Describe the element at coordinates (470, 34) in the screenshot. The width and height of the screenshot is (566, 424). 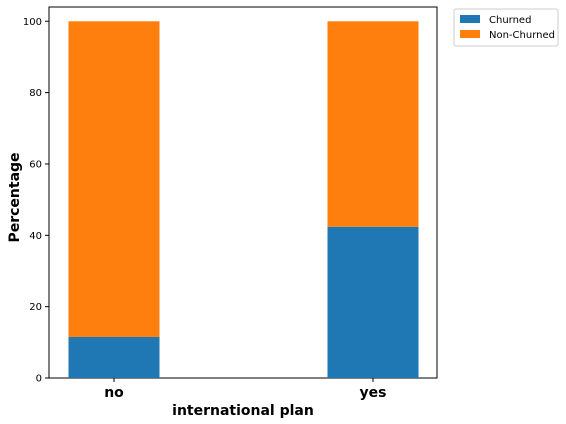
I see `legend-swatch-non-churned` at that location.